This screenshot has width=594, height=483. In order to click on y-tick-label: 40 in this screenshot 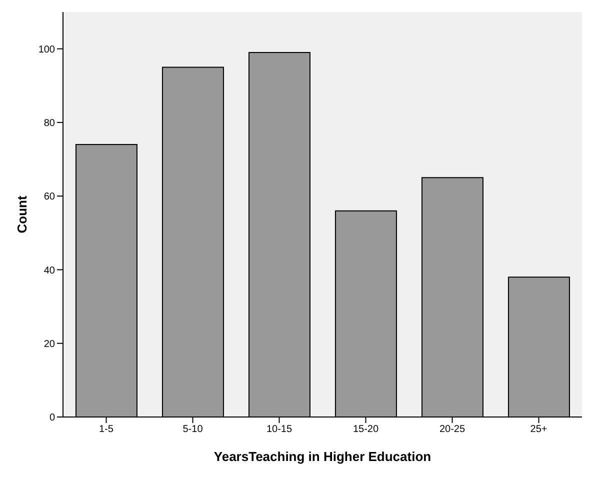, I will do `click(50, 270)`.